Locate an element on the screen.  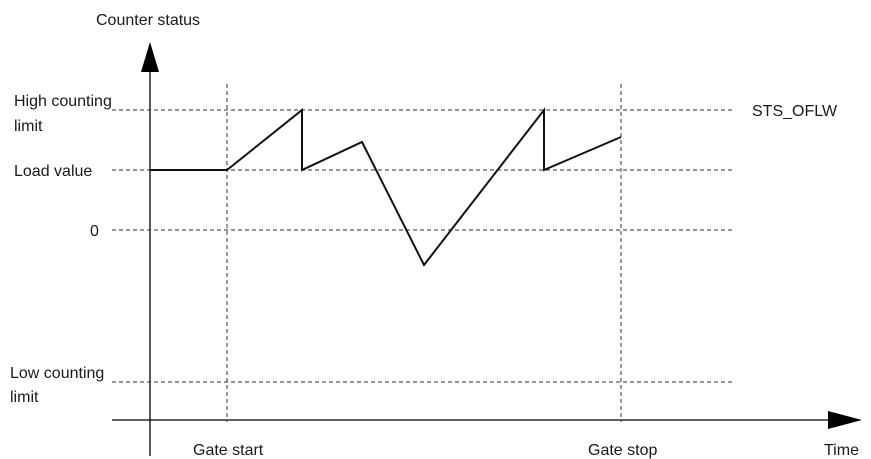
high-limit-label-line1: High counting is located at coordinates (63, 101).